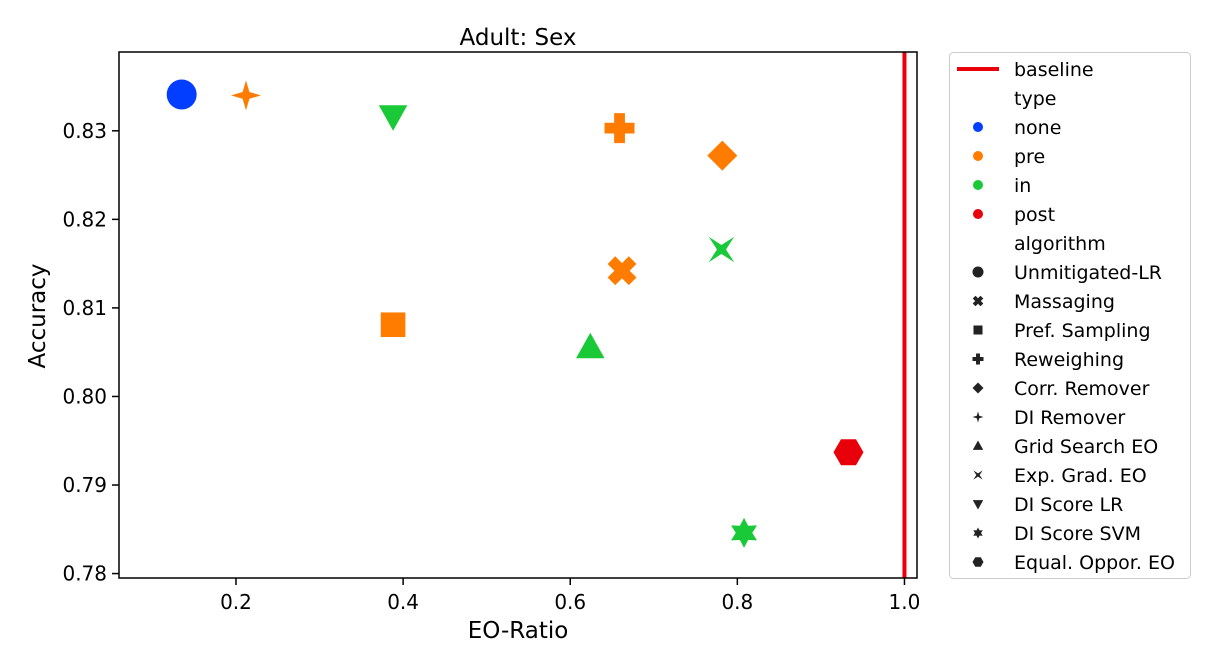 Image resolution: width=1224 pixels, height=670 pixels. Describe the element at coordinates (84, 574) in the screenshot. I see `y-tick-label: 0.78` at that location.